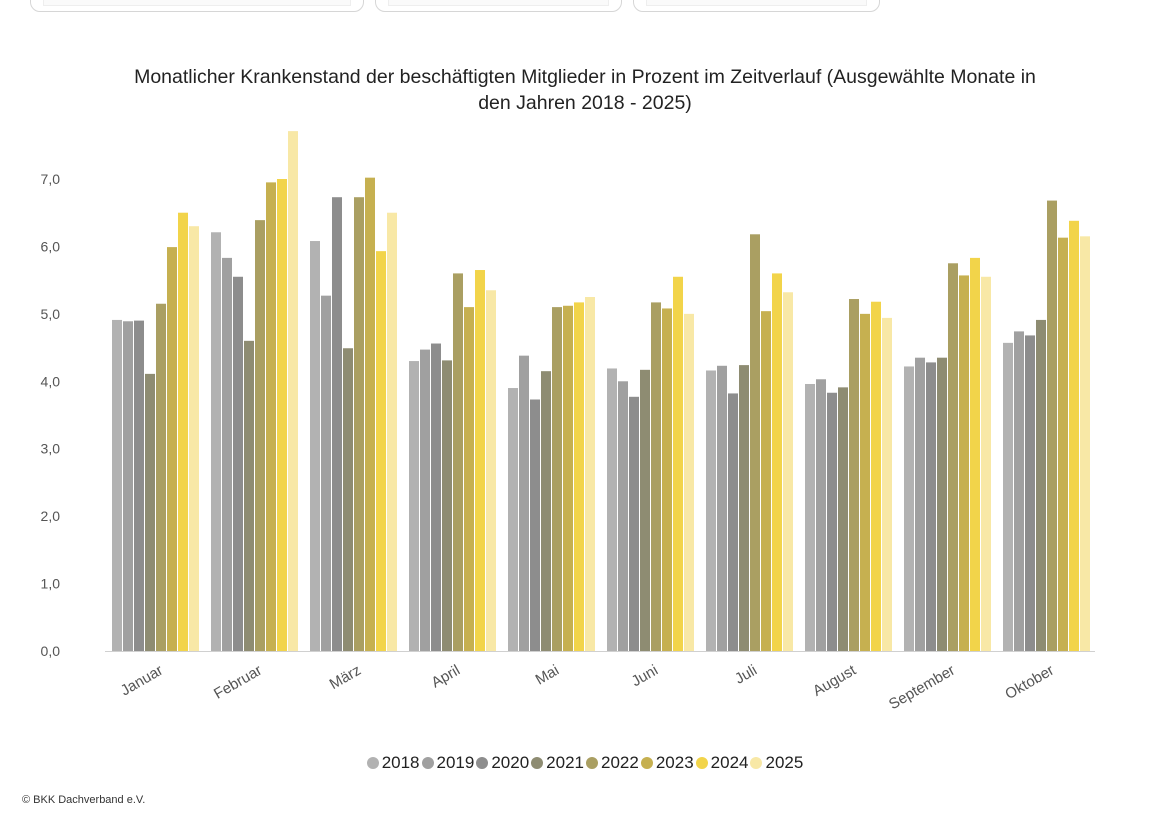 This screenshot has width=1170, height=832. I want to click on bar-2019-September, so click(920, 504).